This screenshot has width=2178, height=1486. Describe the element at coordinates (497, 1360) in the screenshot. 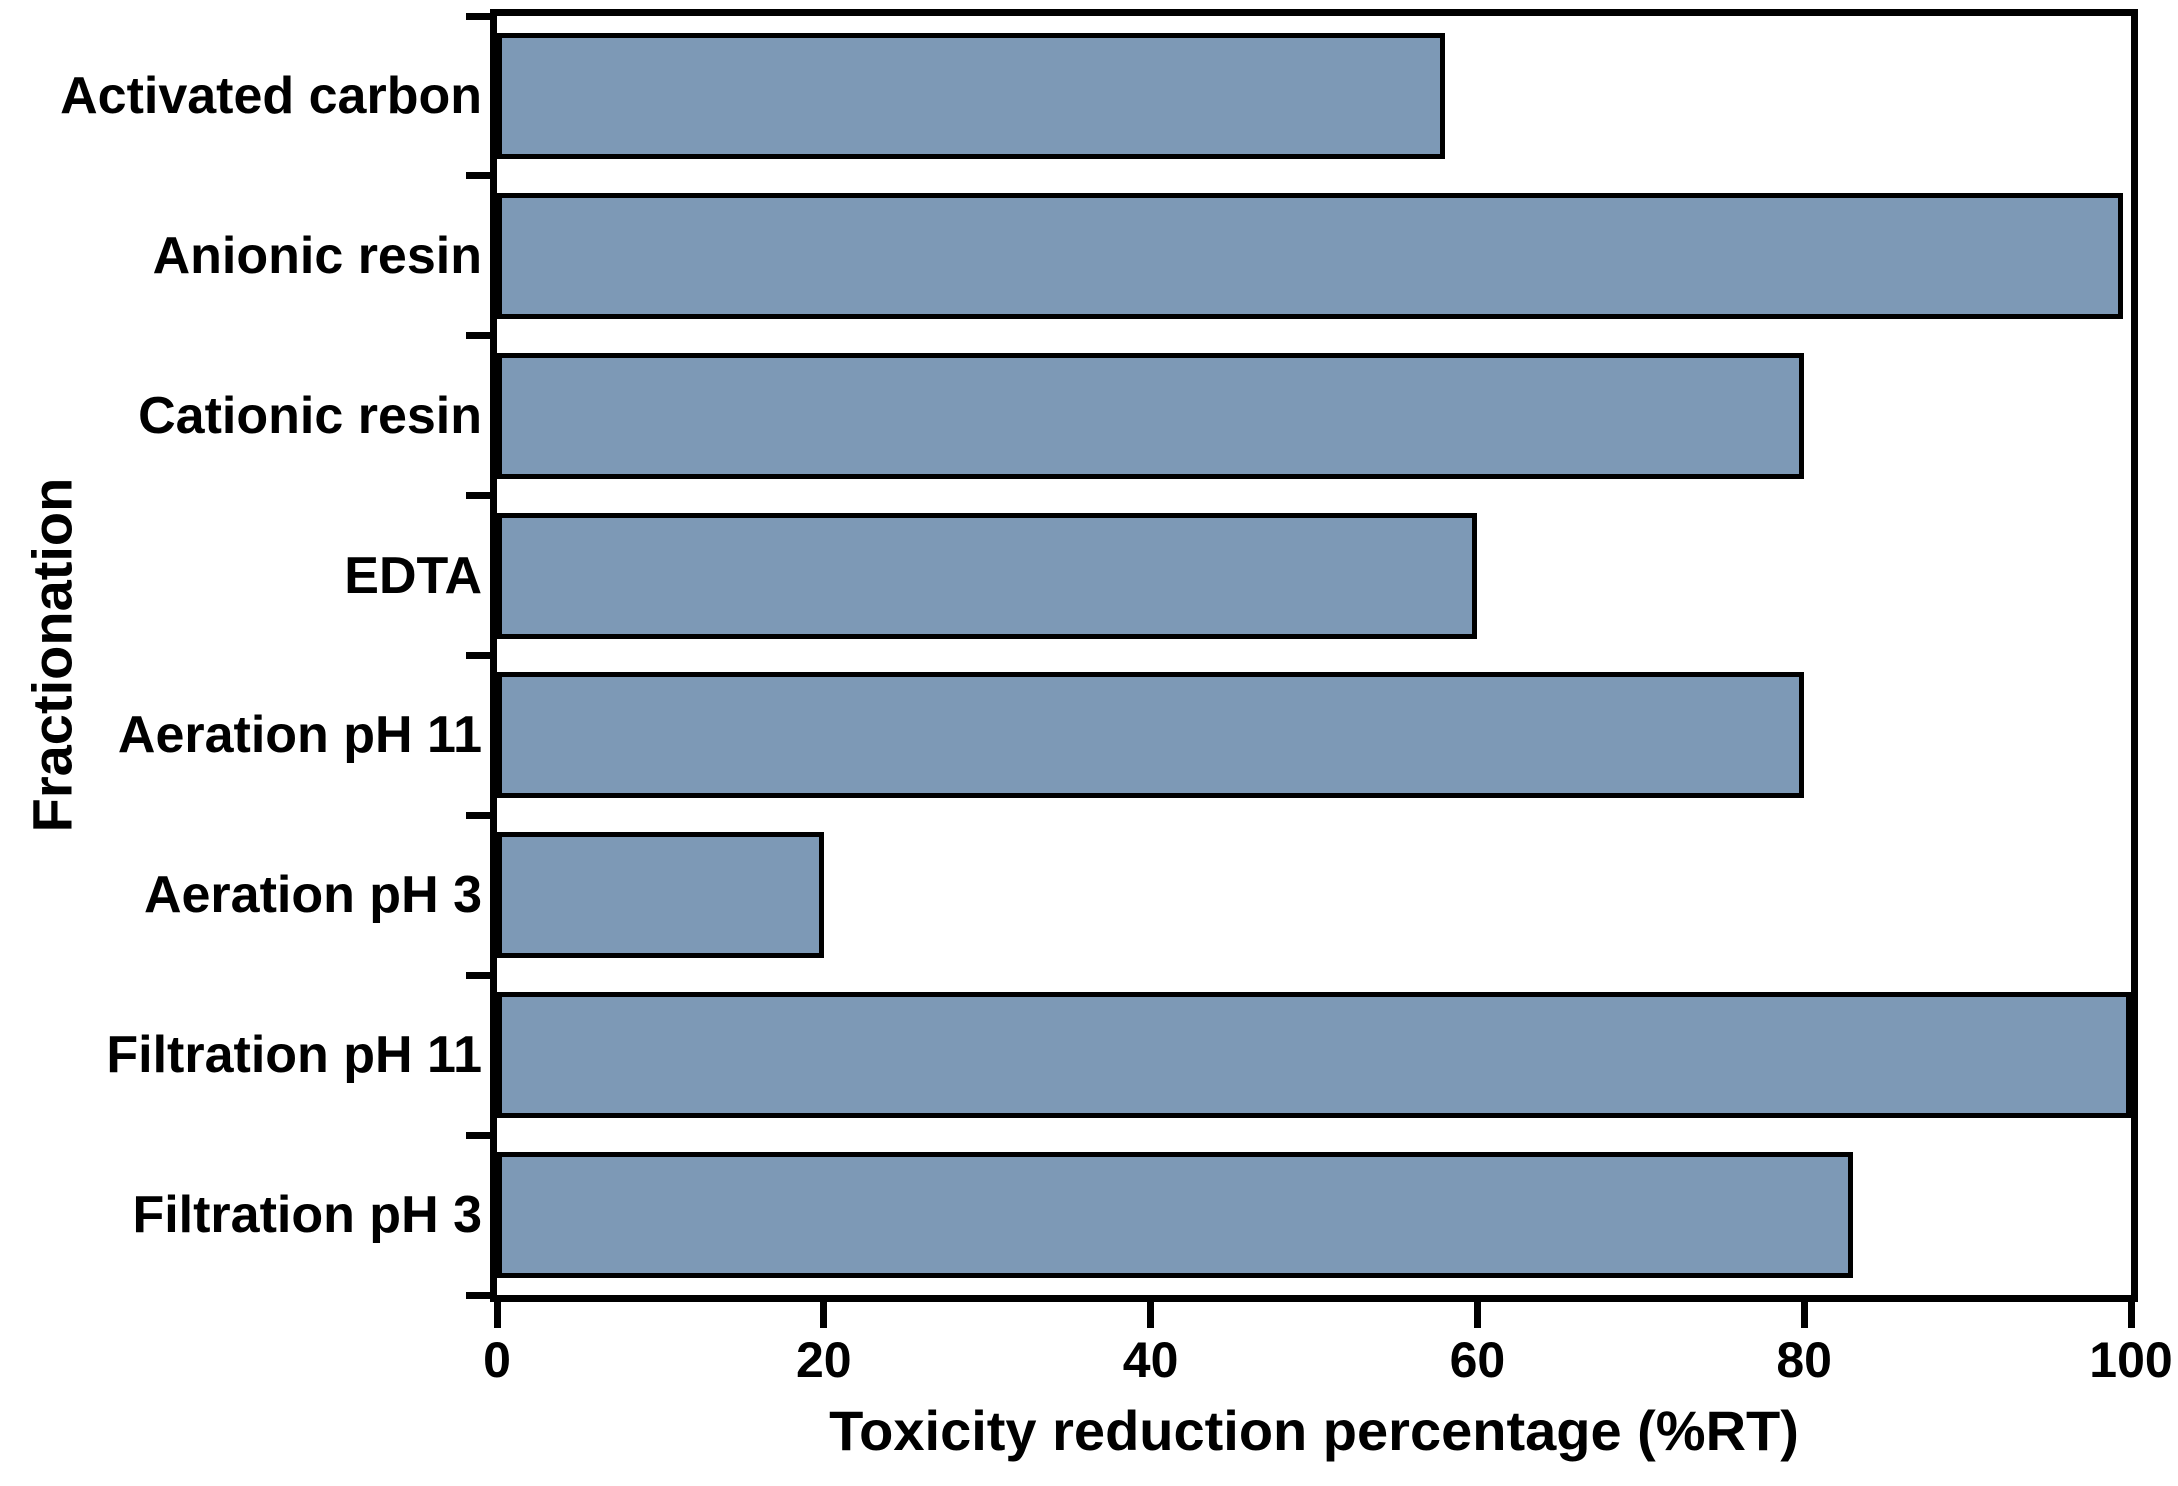

I see `x-axis-tick-label: 0` at that location.